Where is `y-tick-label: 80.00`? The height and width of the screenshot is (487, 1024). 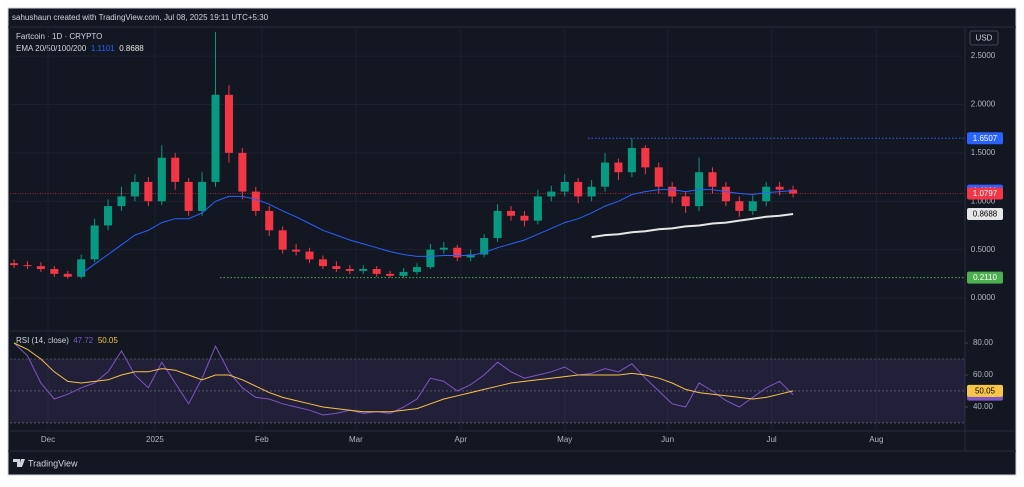
y-tick-label: 80.00 is located at coordinates (983, 342).